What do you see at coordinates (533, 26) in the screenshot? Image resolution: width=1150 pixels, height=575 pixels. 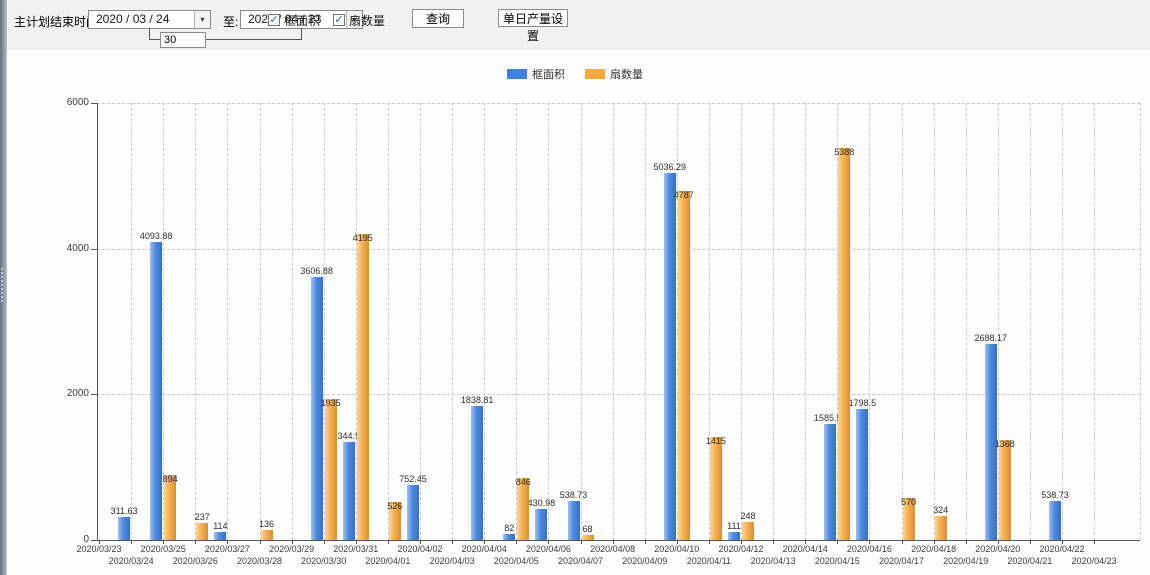 I see `daily-output-settings-button: 单日产量设置` at bounding box center [533, 26].